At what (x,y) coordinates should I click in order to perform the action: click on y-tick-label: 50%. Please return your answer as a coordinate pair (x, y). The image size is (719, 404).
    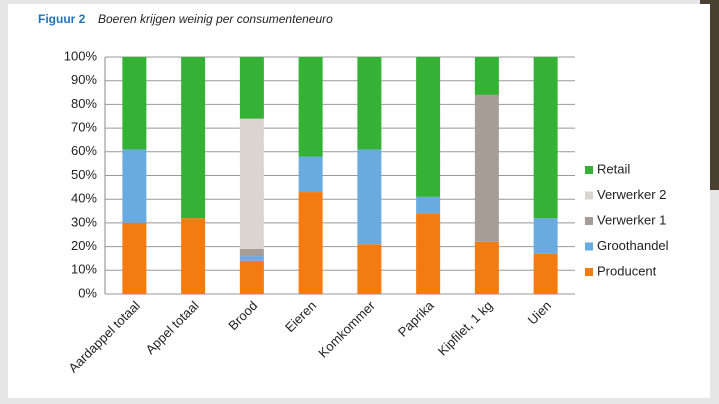
    Looking at the image, I should click on (84, 174).